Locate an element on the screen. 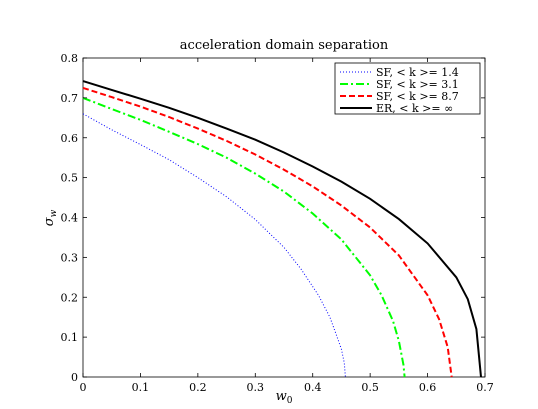 The width and height of the screenshot is (538, 409). x-axis-label: w0 is located at coordinates (284, 397).